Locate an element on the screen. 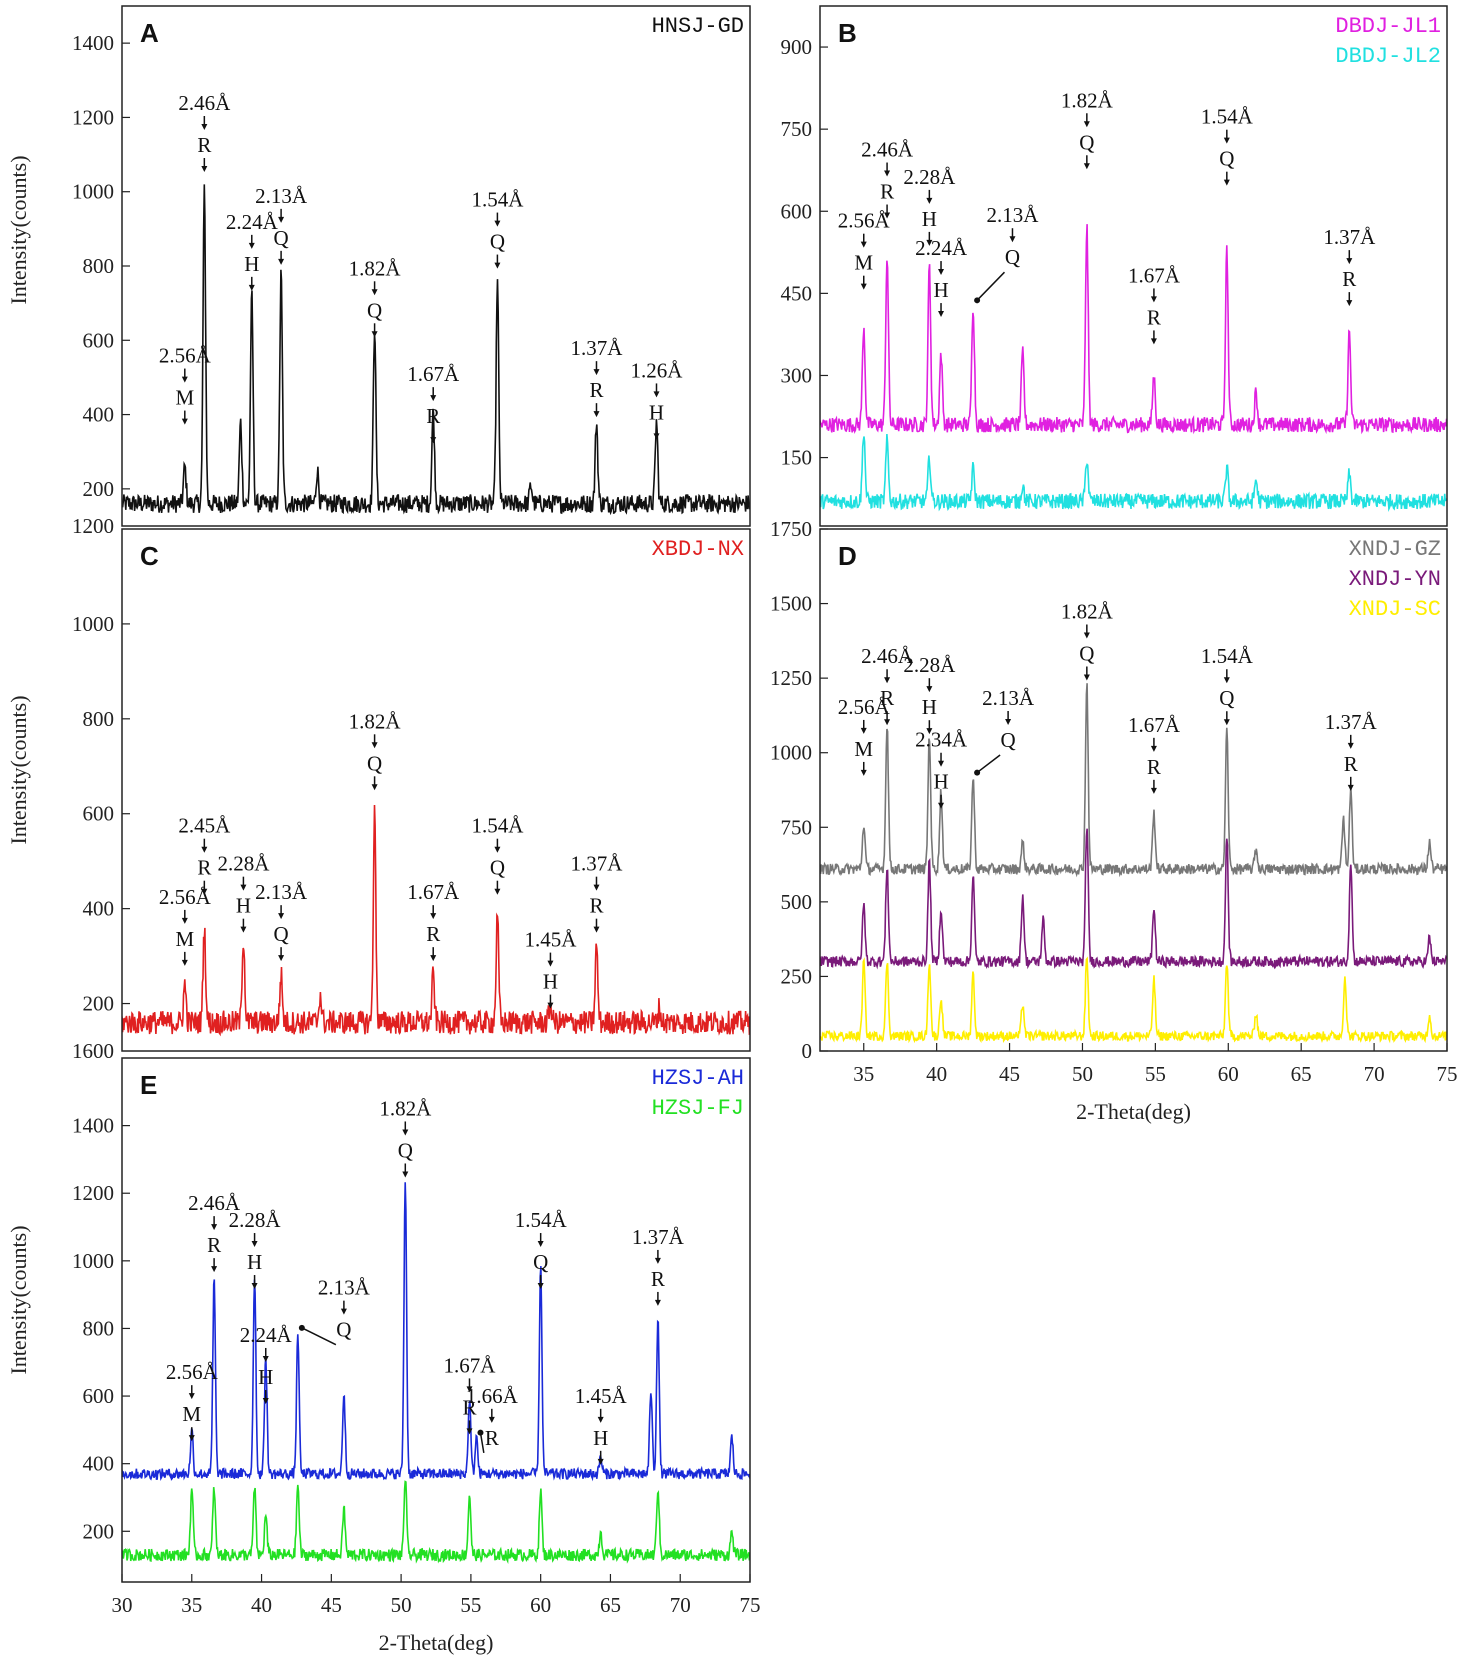  y-tick-label: 400 is located at coordinates (99, 1464).